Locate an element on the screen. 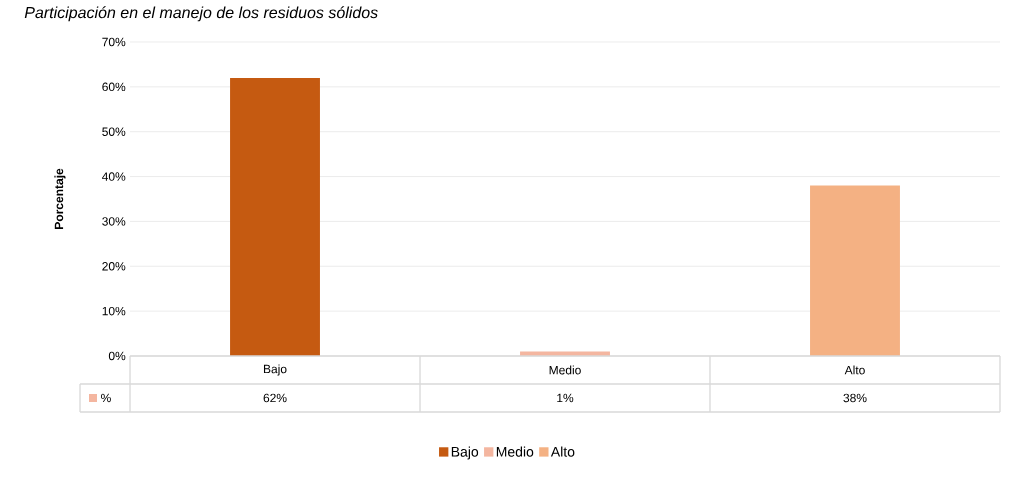 The image size is (1014, 482). y-tick-label: 30% is located at coordinates (114, 221).